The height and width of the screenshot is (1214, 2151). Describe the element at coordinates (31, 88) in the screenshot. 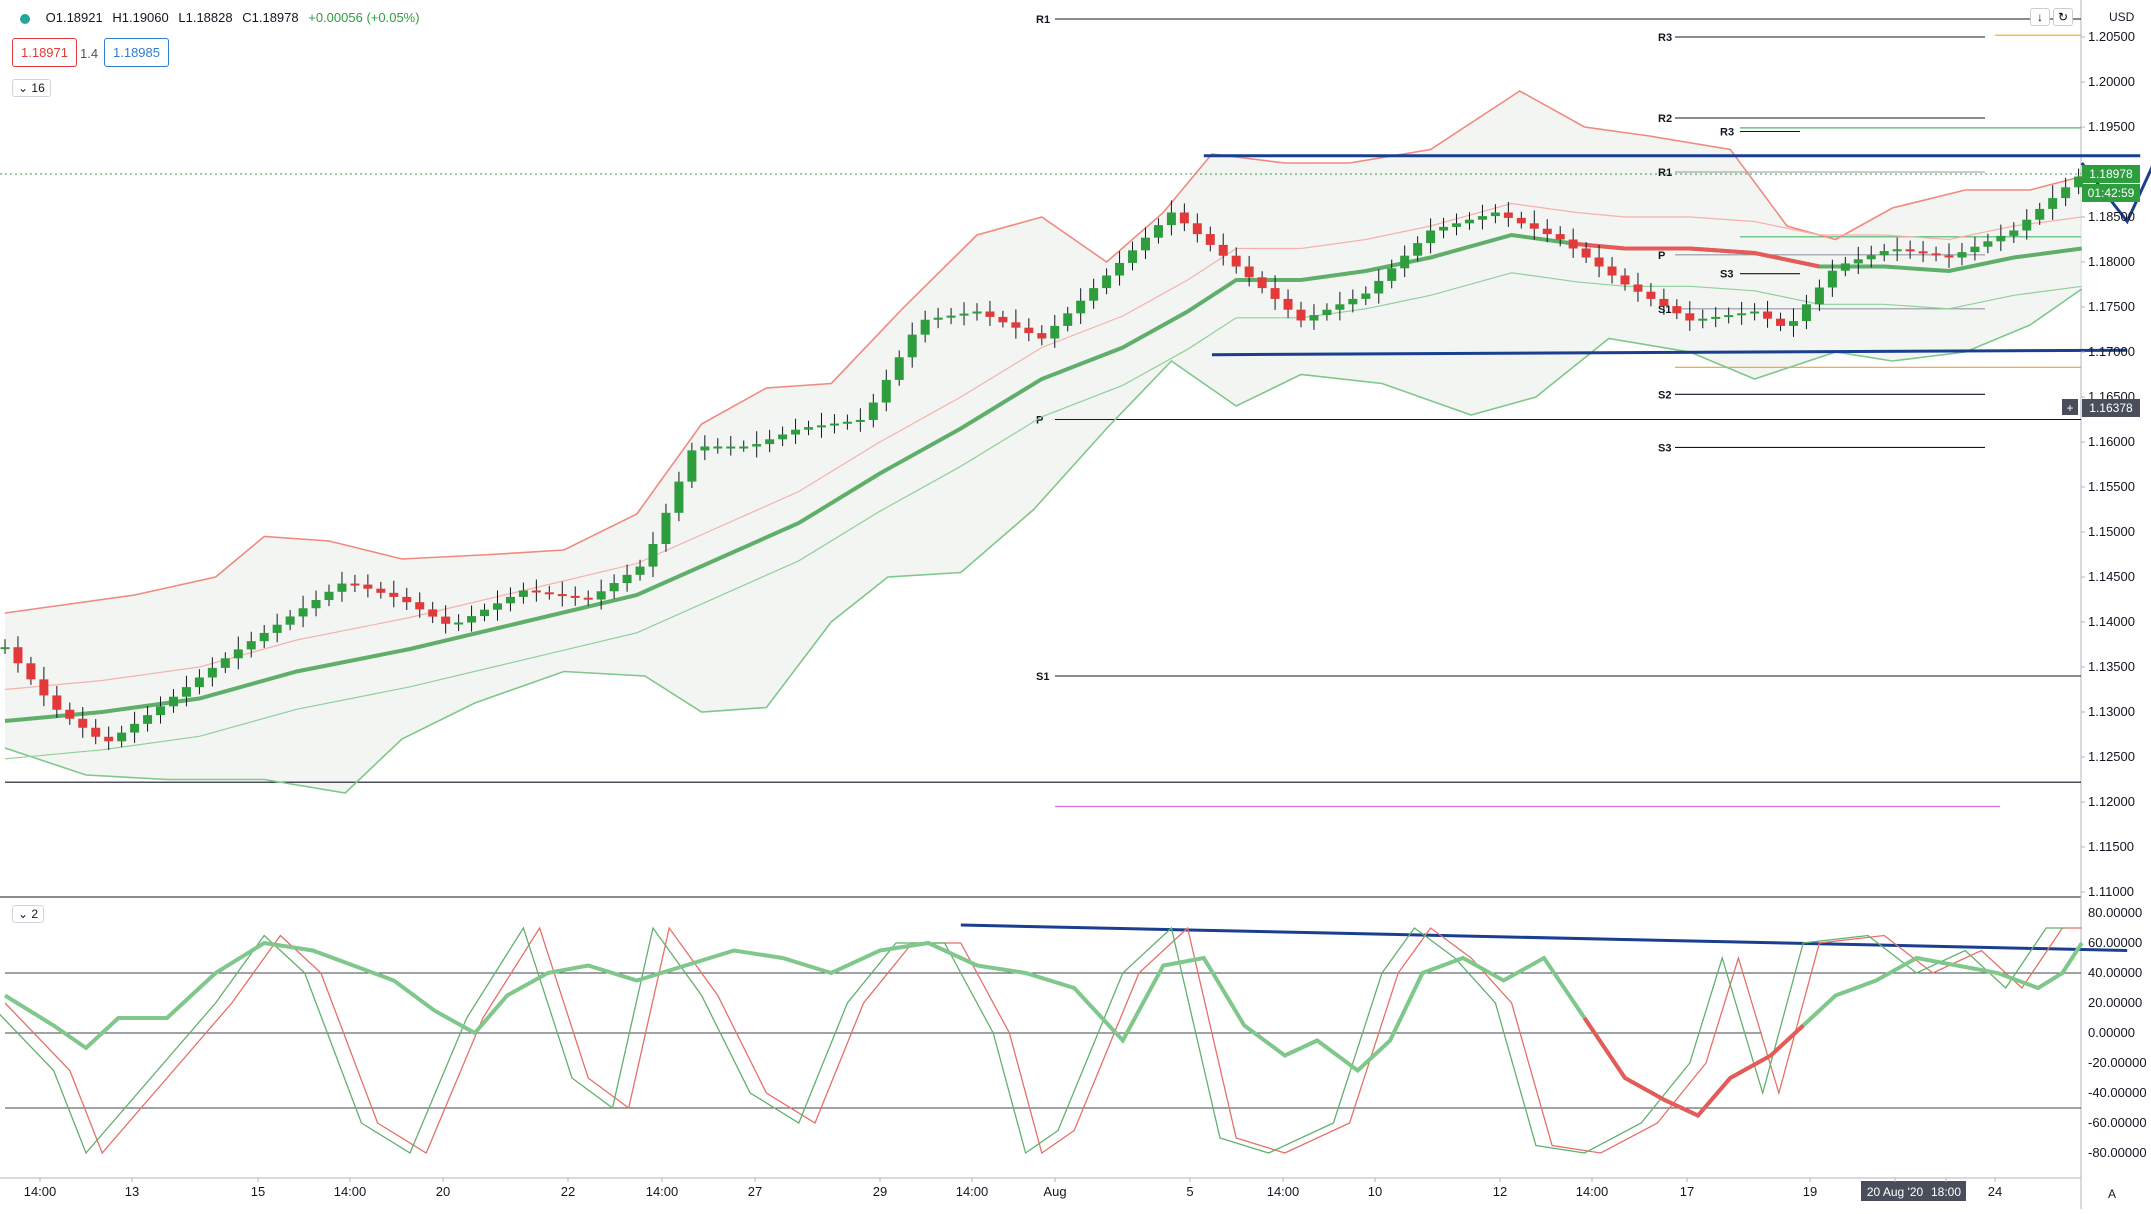

I see `indicators-collapse-button: ⌄ 16` at that location.